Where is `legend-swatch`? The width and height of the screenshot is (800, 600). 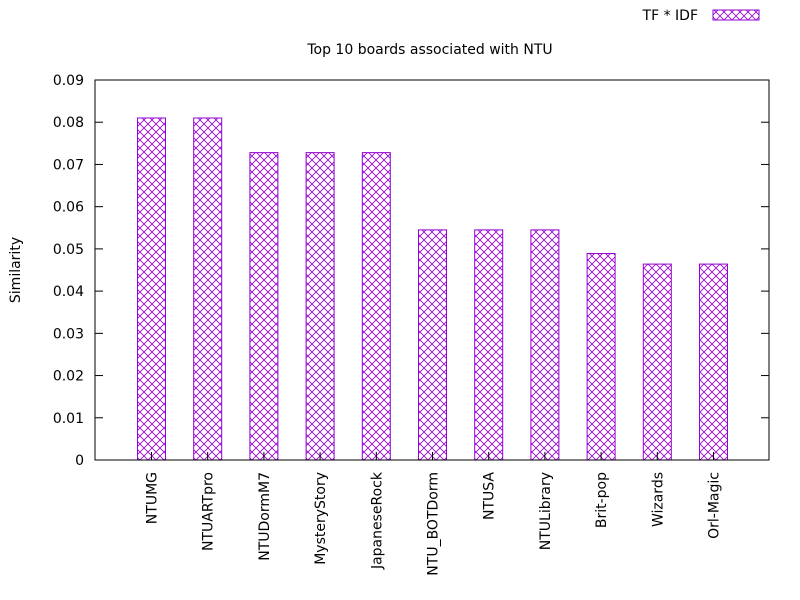
legend-swatch is located at coordinates (736, 15).